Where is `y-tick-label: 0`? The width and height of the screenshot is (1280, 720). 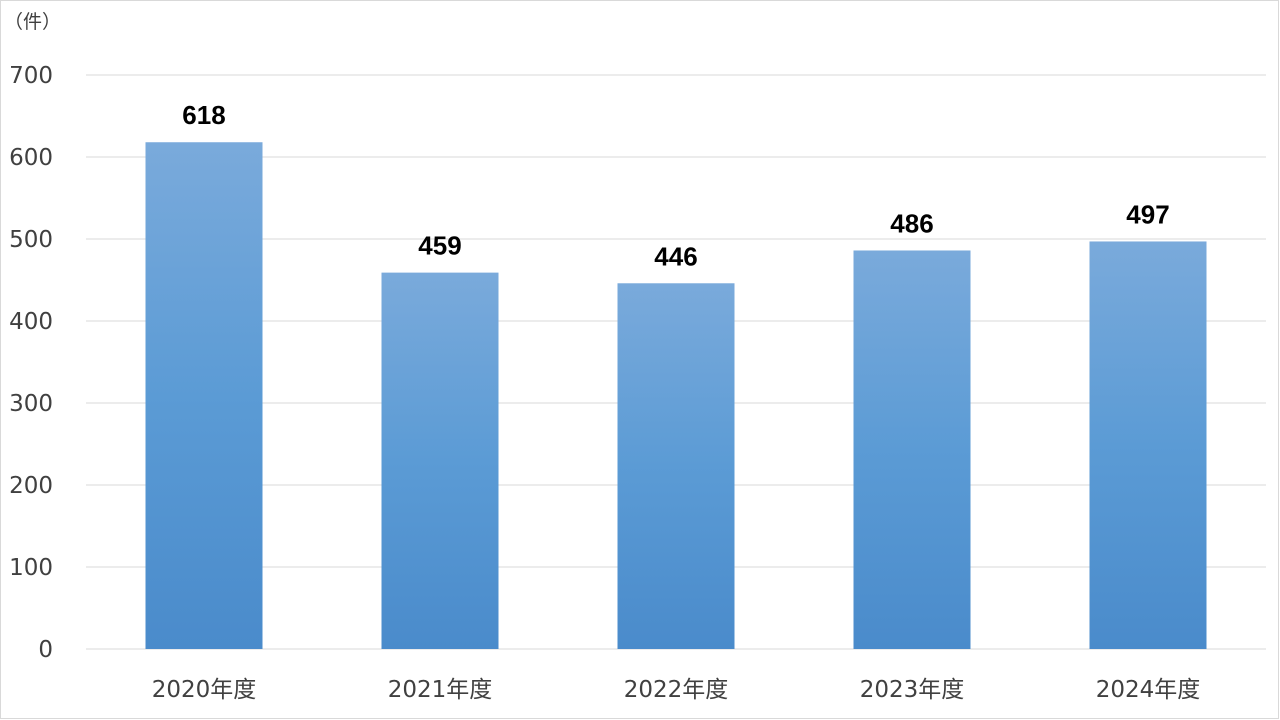 y-tick-label: 0 is located at coordinates (45, 650).